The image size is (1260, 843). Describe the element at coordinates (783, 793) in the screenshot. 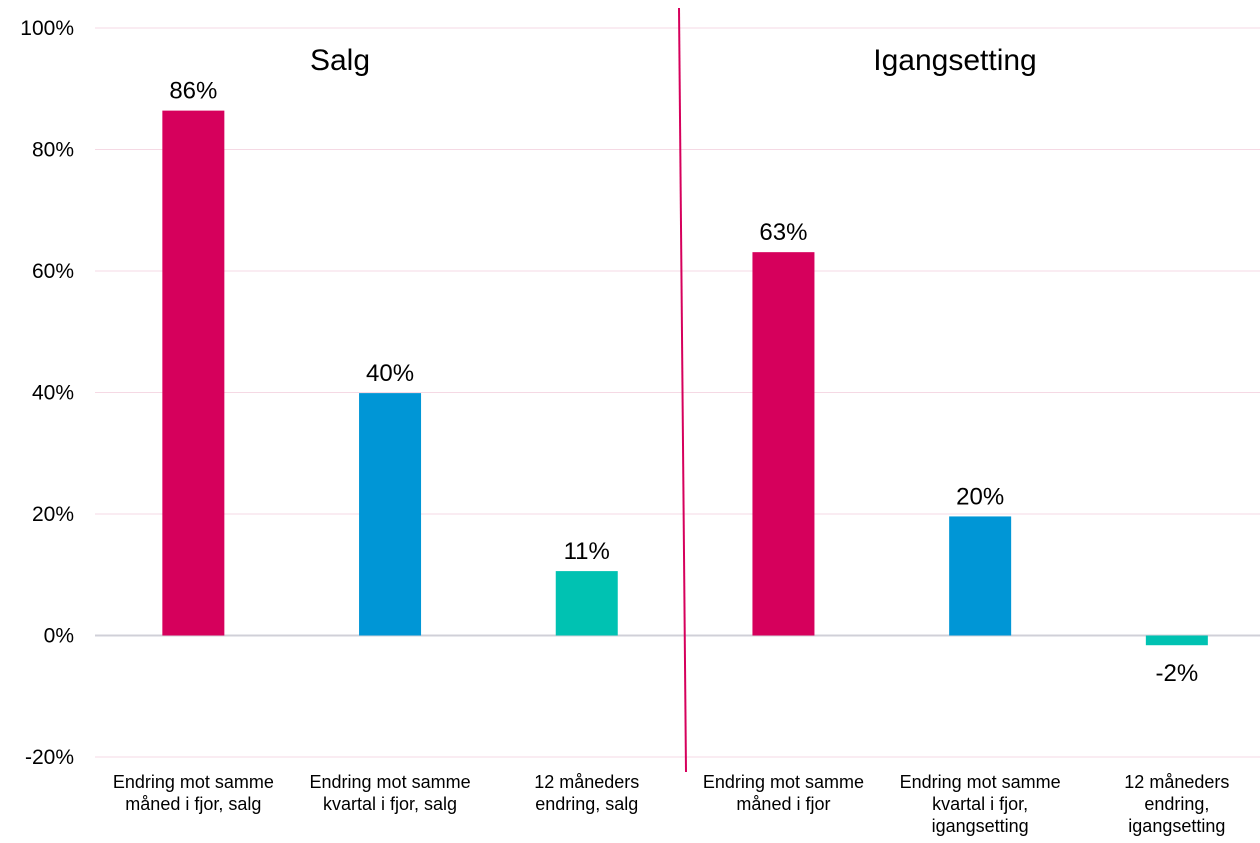

I see `category-label: Endring mot samme måned i fjor` at that location.